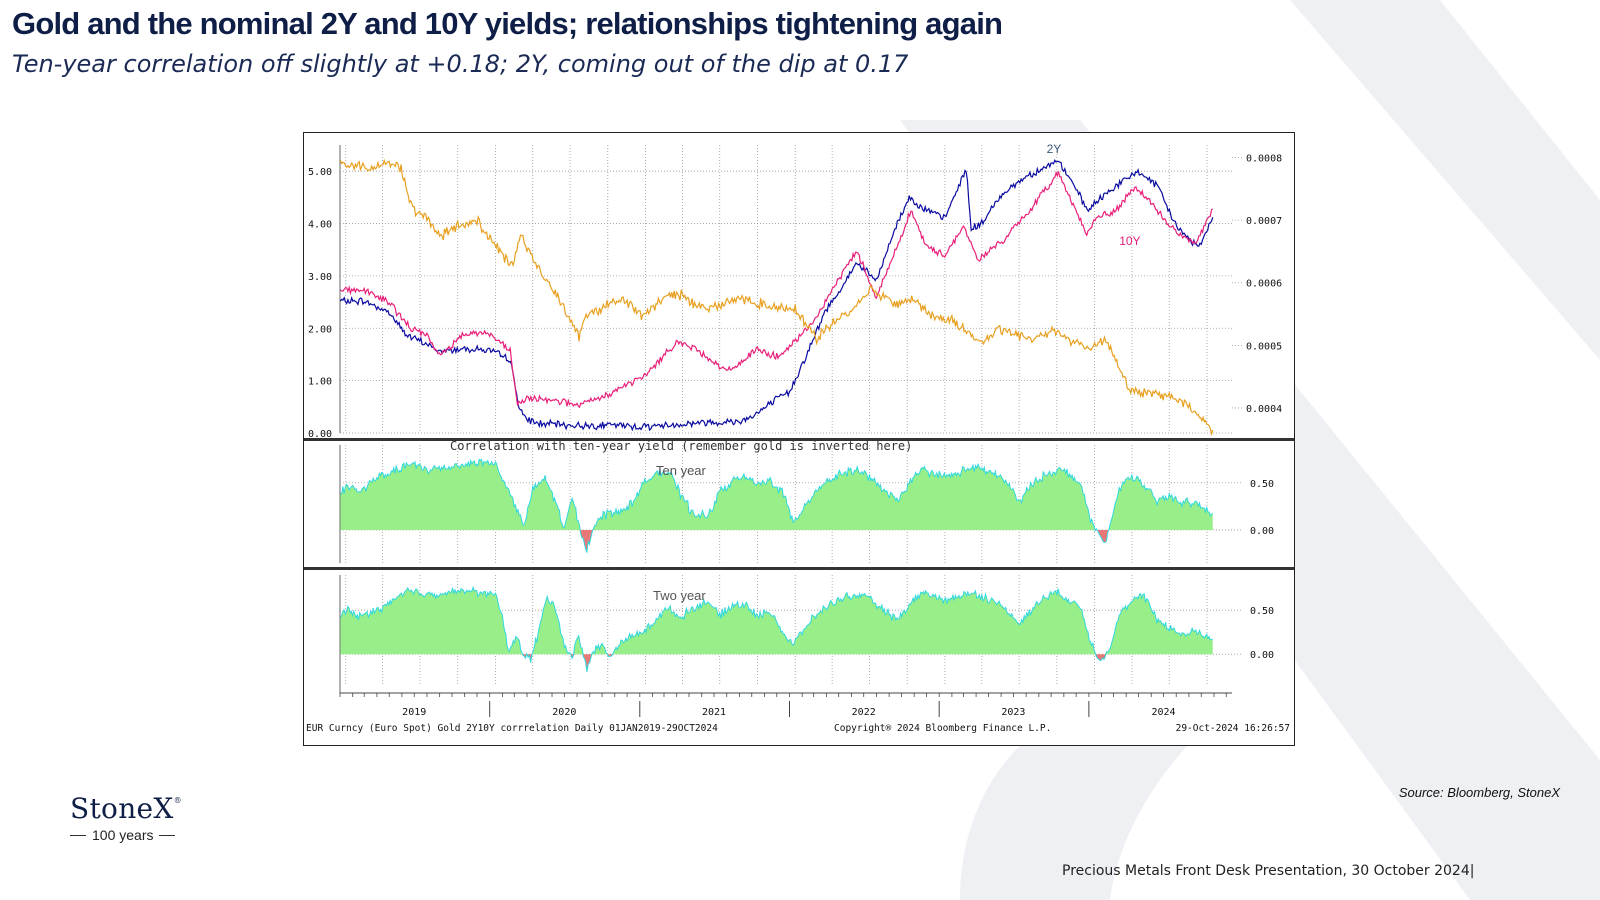  I want to click on two-year-correlation-line, so click(776, 628).